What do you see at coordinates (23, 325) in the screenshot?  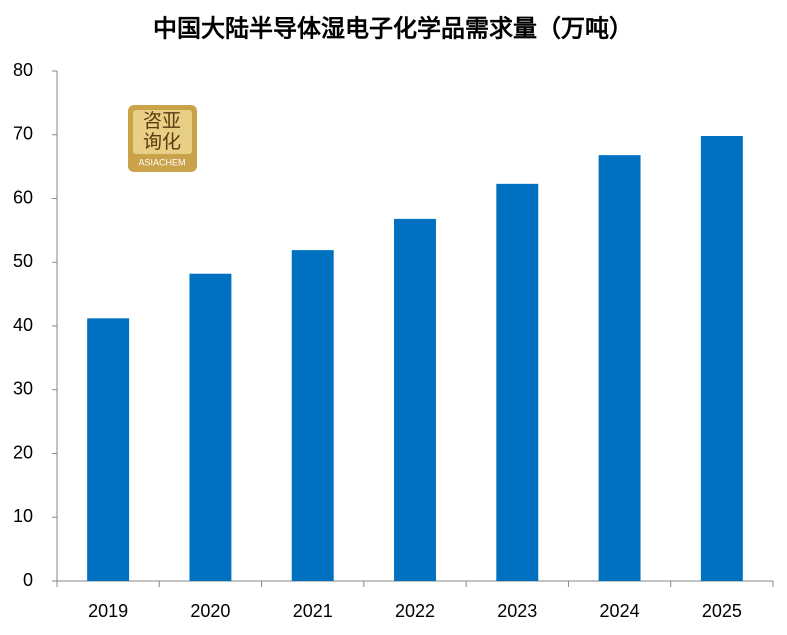 I see `y-tick-label: 40` at bounding box center [23, 325].